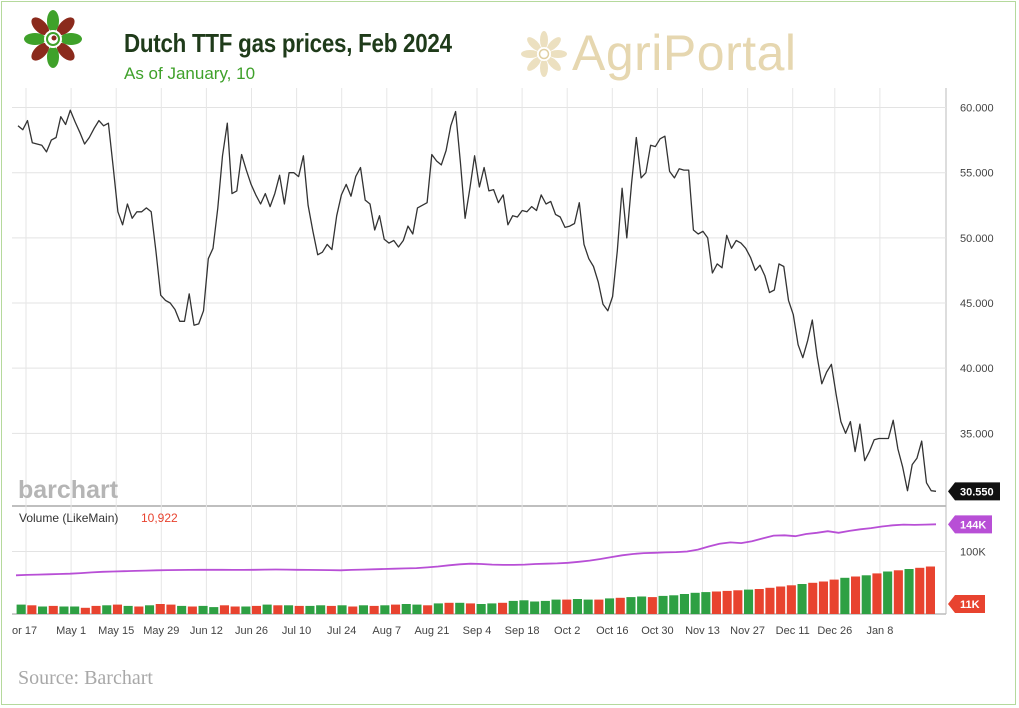  What do you see at coordinates (341, 631) in the screenshot?
I see `x-tick-label: Jul 24` at bounding box center [341, 631].